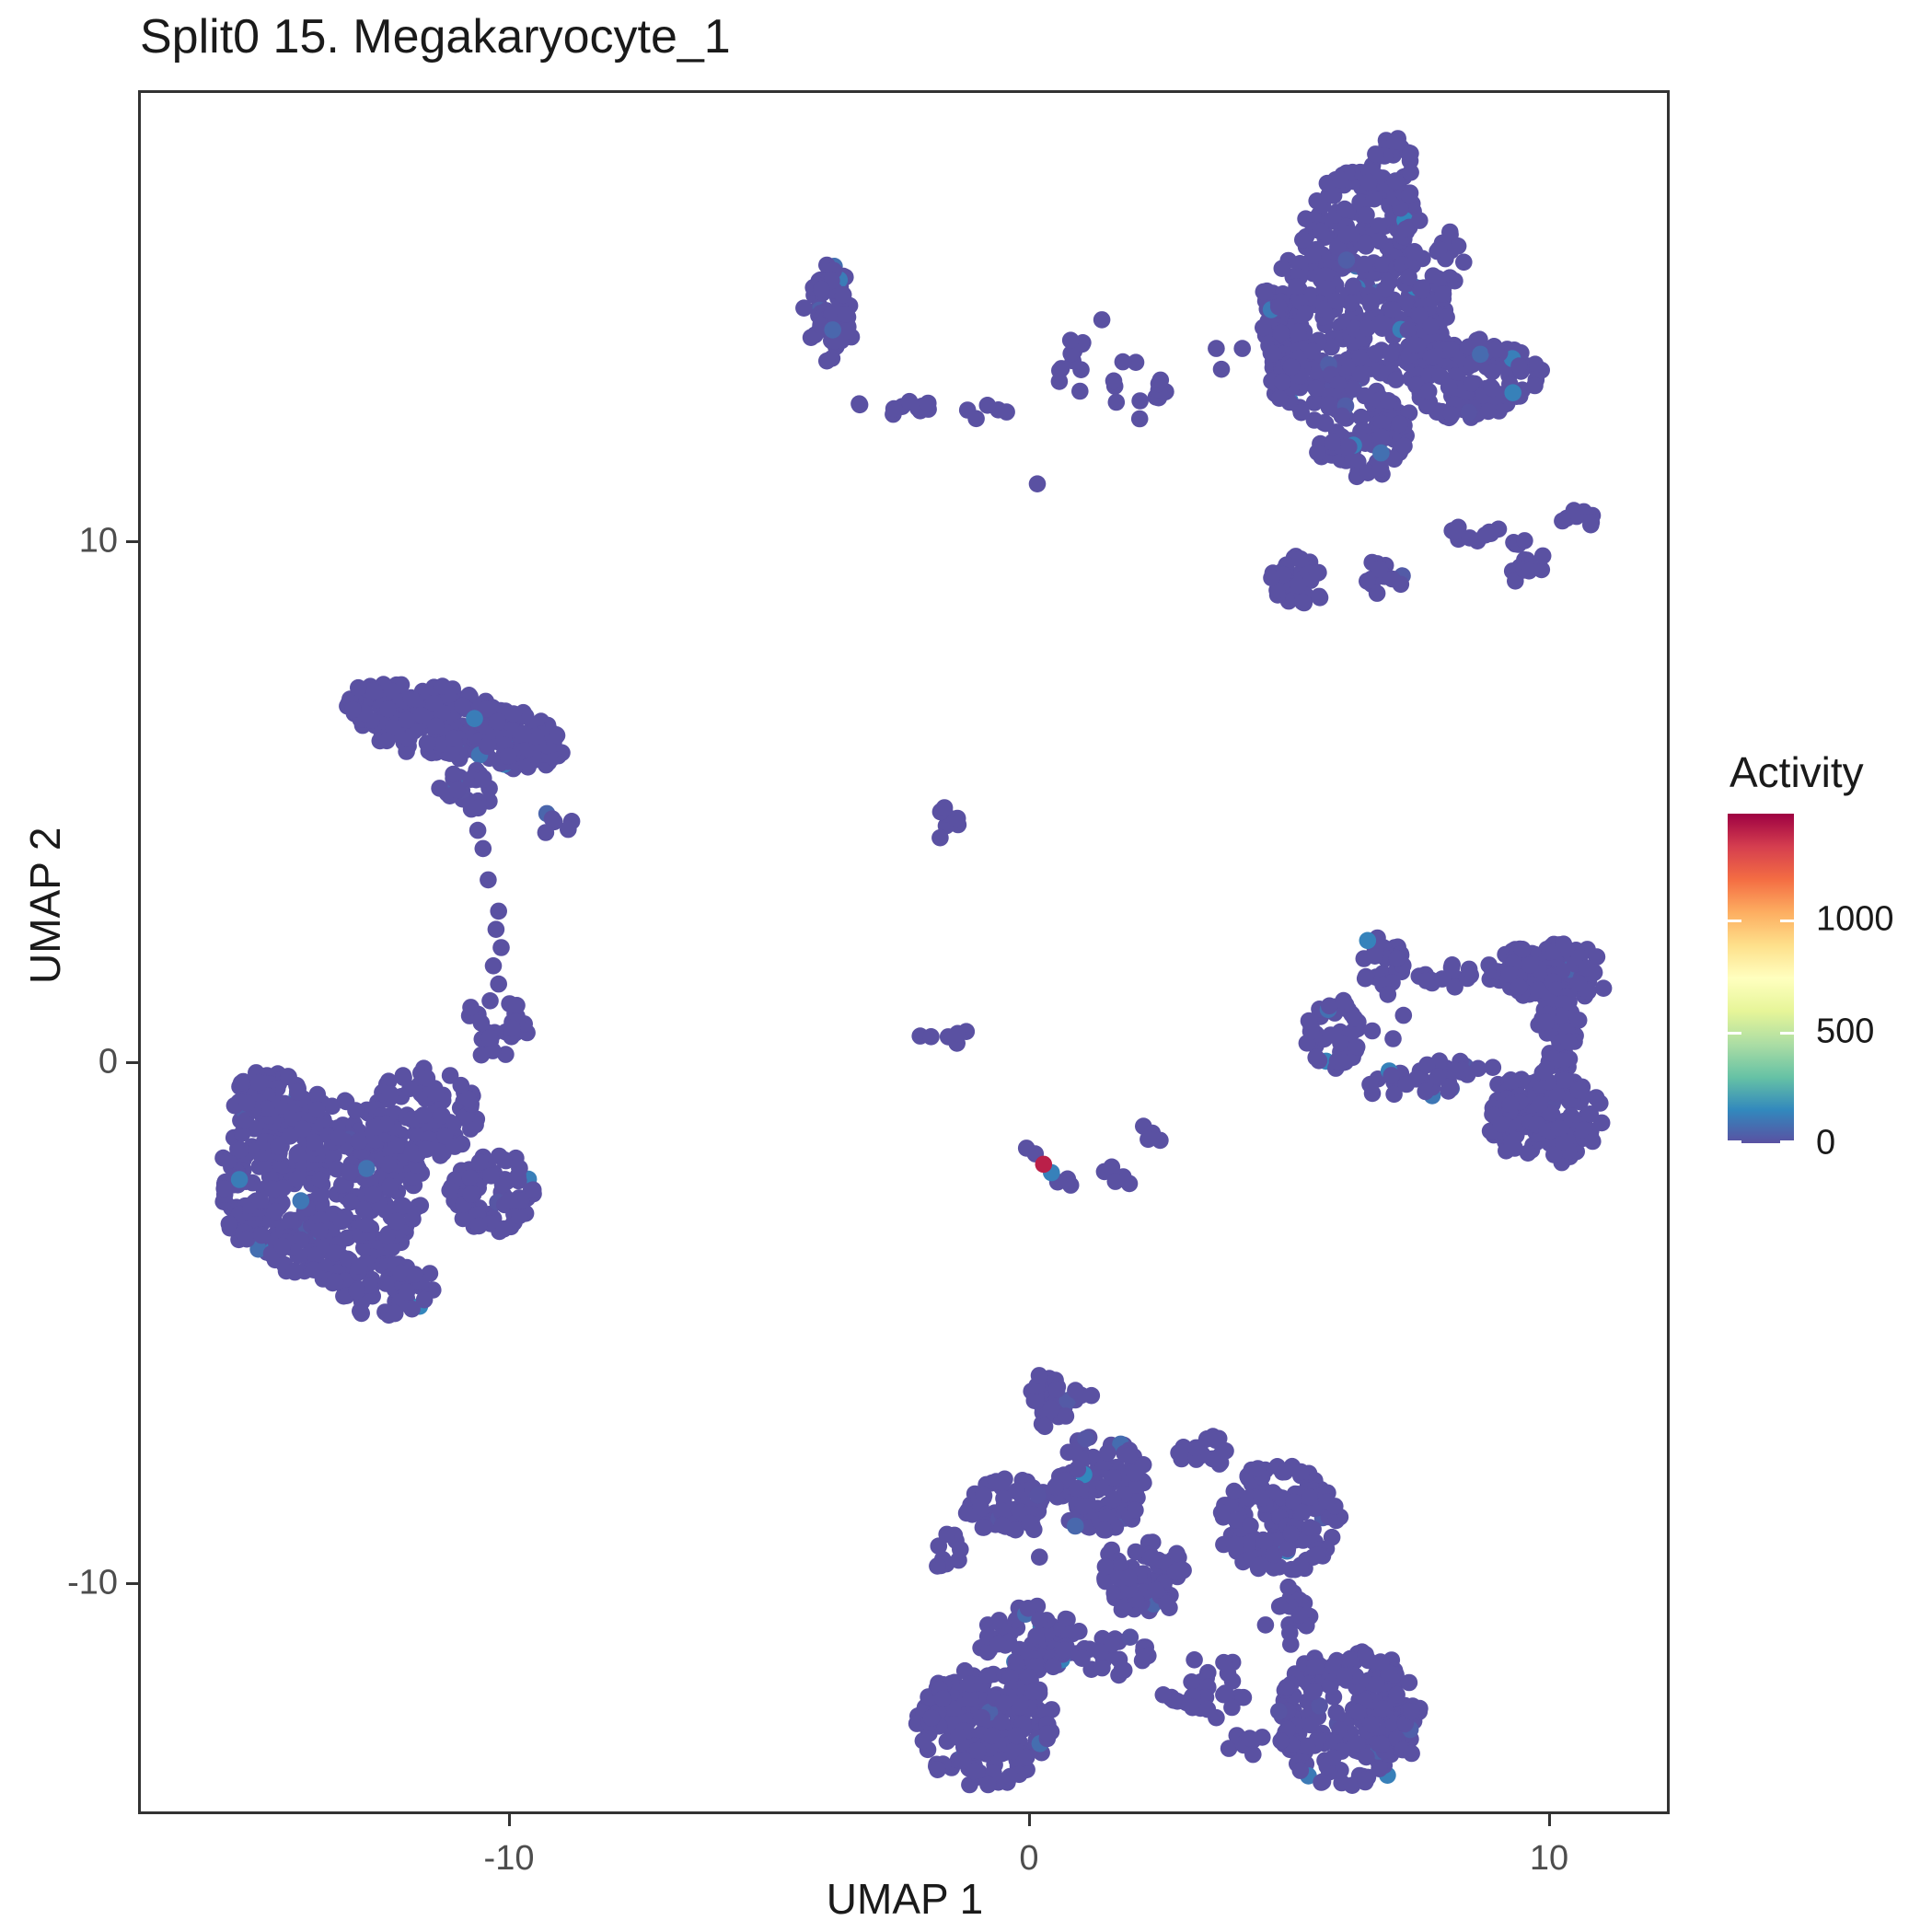 The width and height of the screenshot is (1932, 1932). I want to click on y-tick-label: 0, so click(108, 1062).